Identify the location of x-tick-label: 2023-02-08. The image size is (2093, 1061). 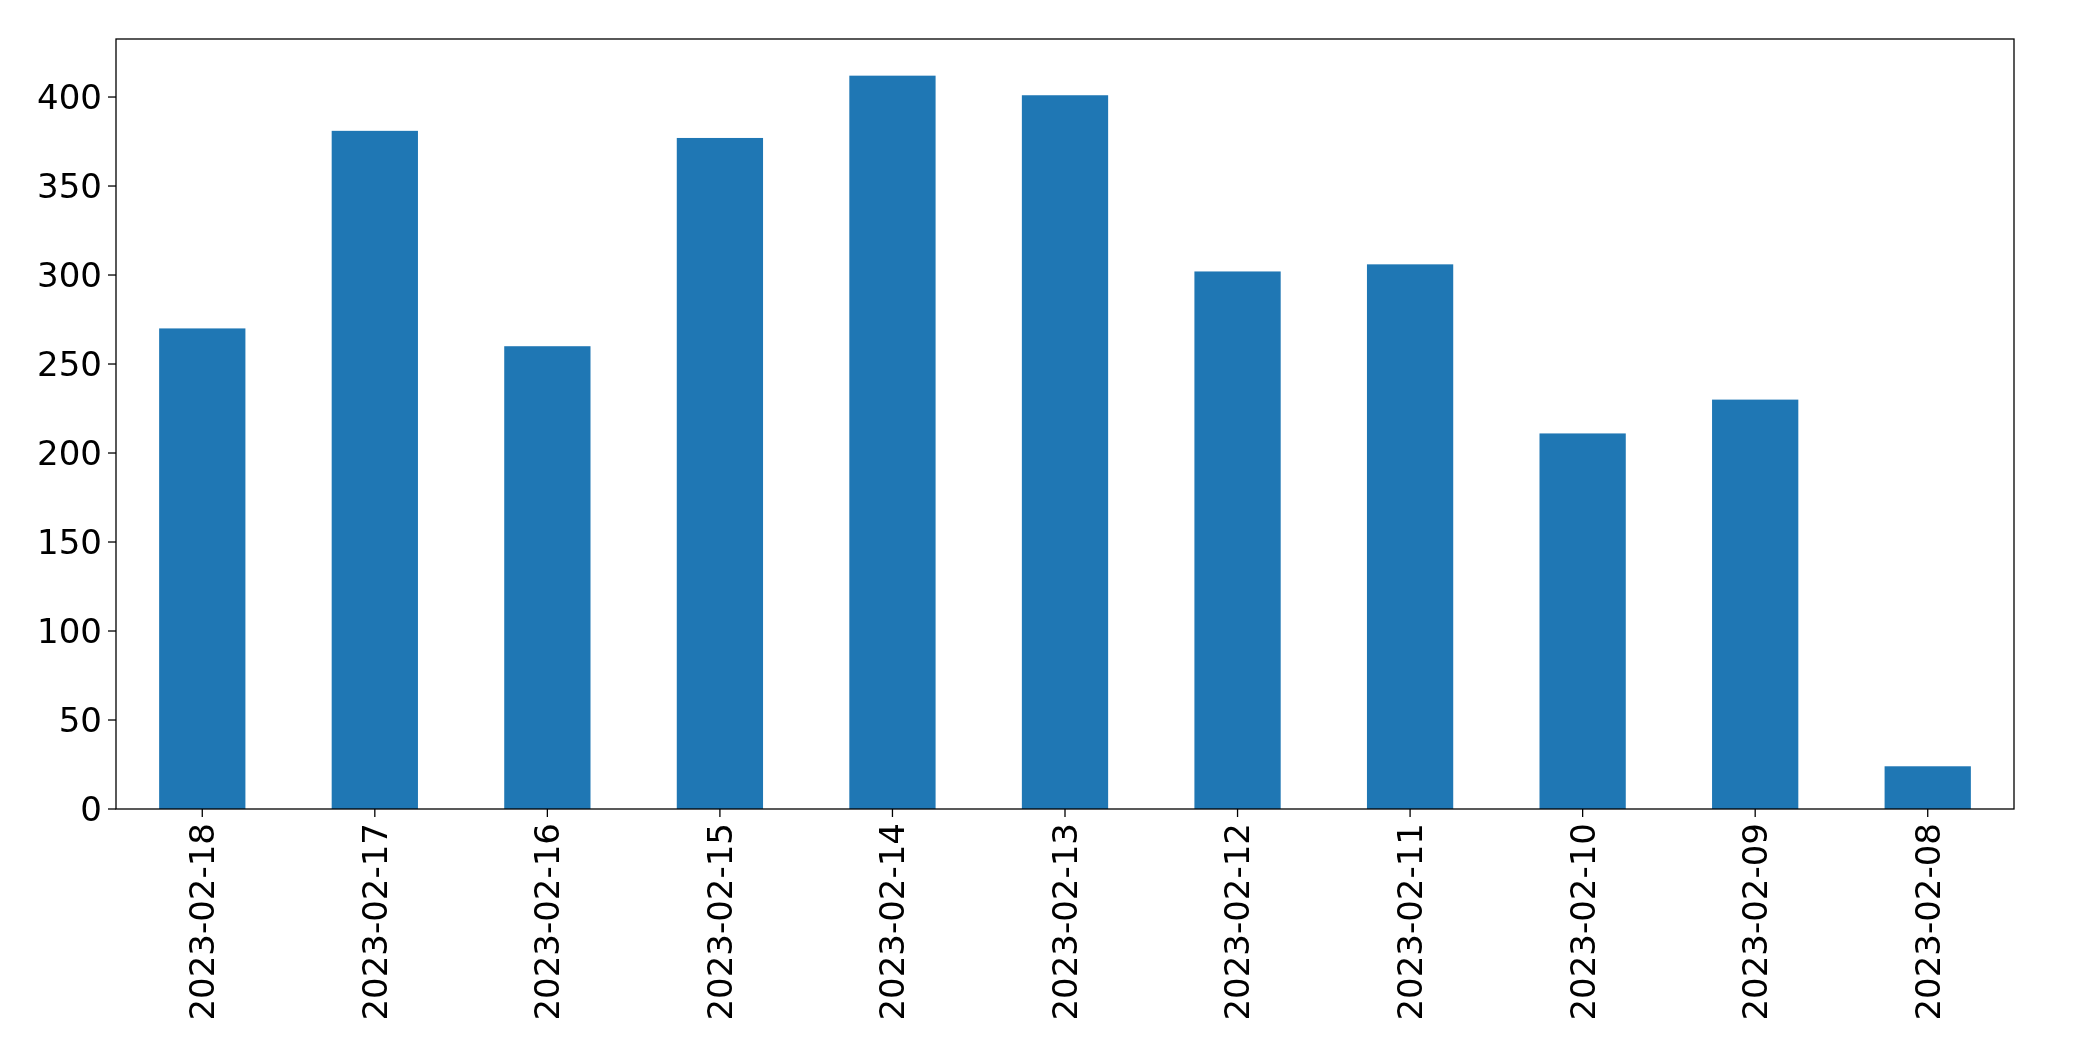
(1927, 922).